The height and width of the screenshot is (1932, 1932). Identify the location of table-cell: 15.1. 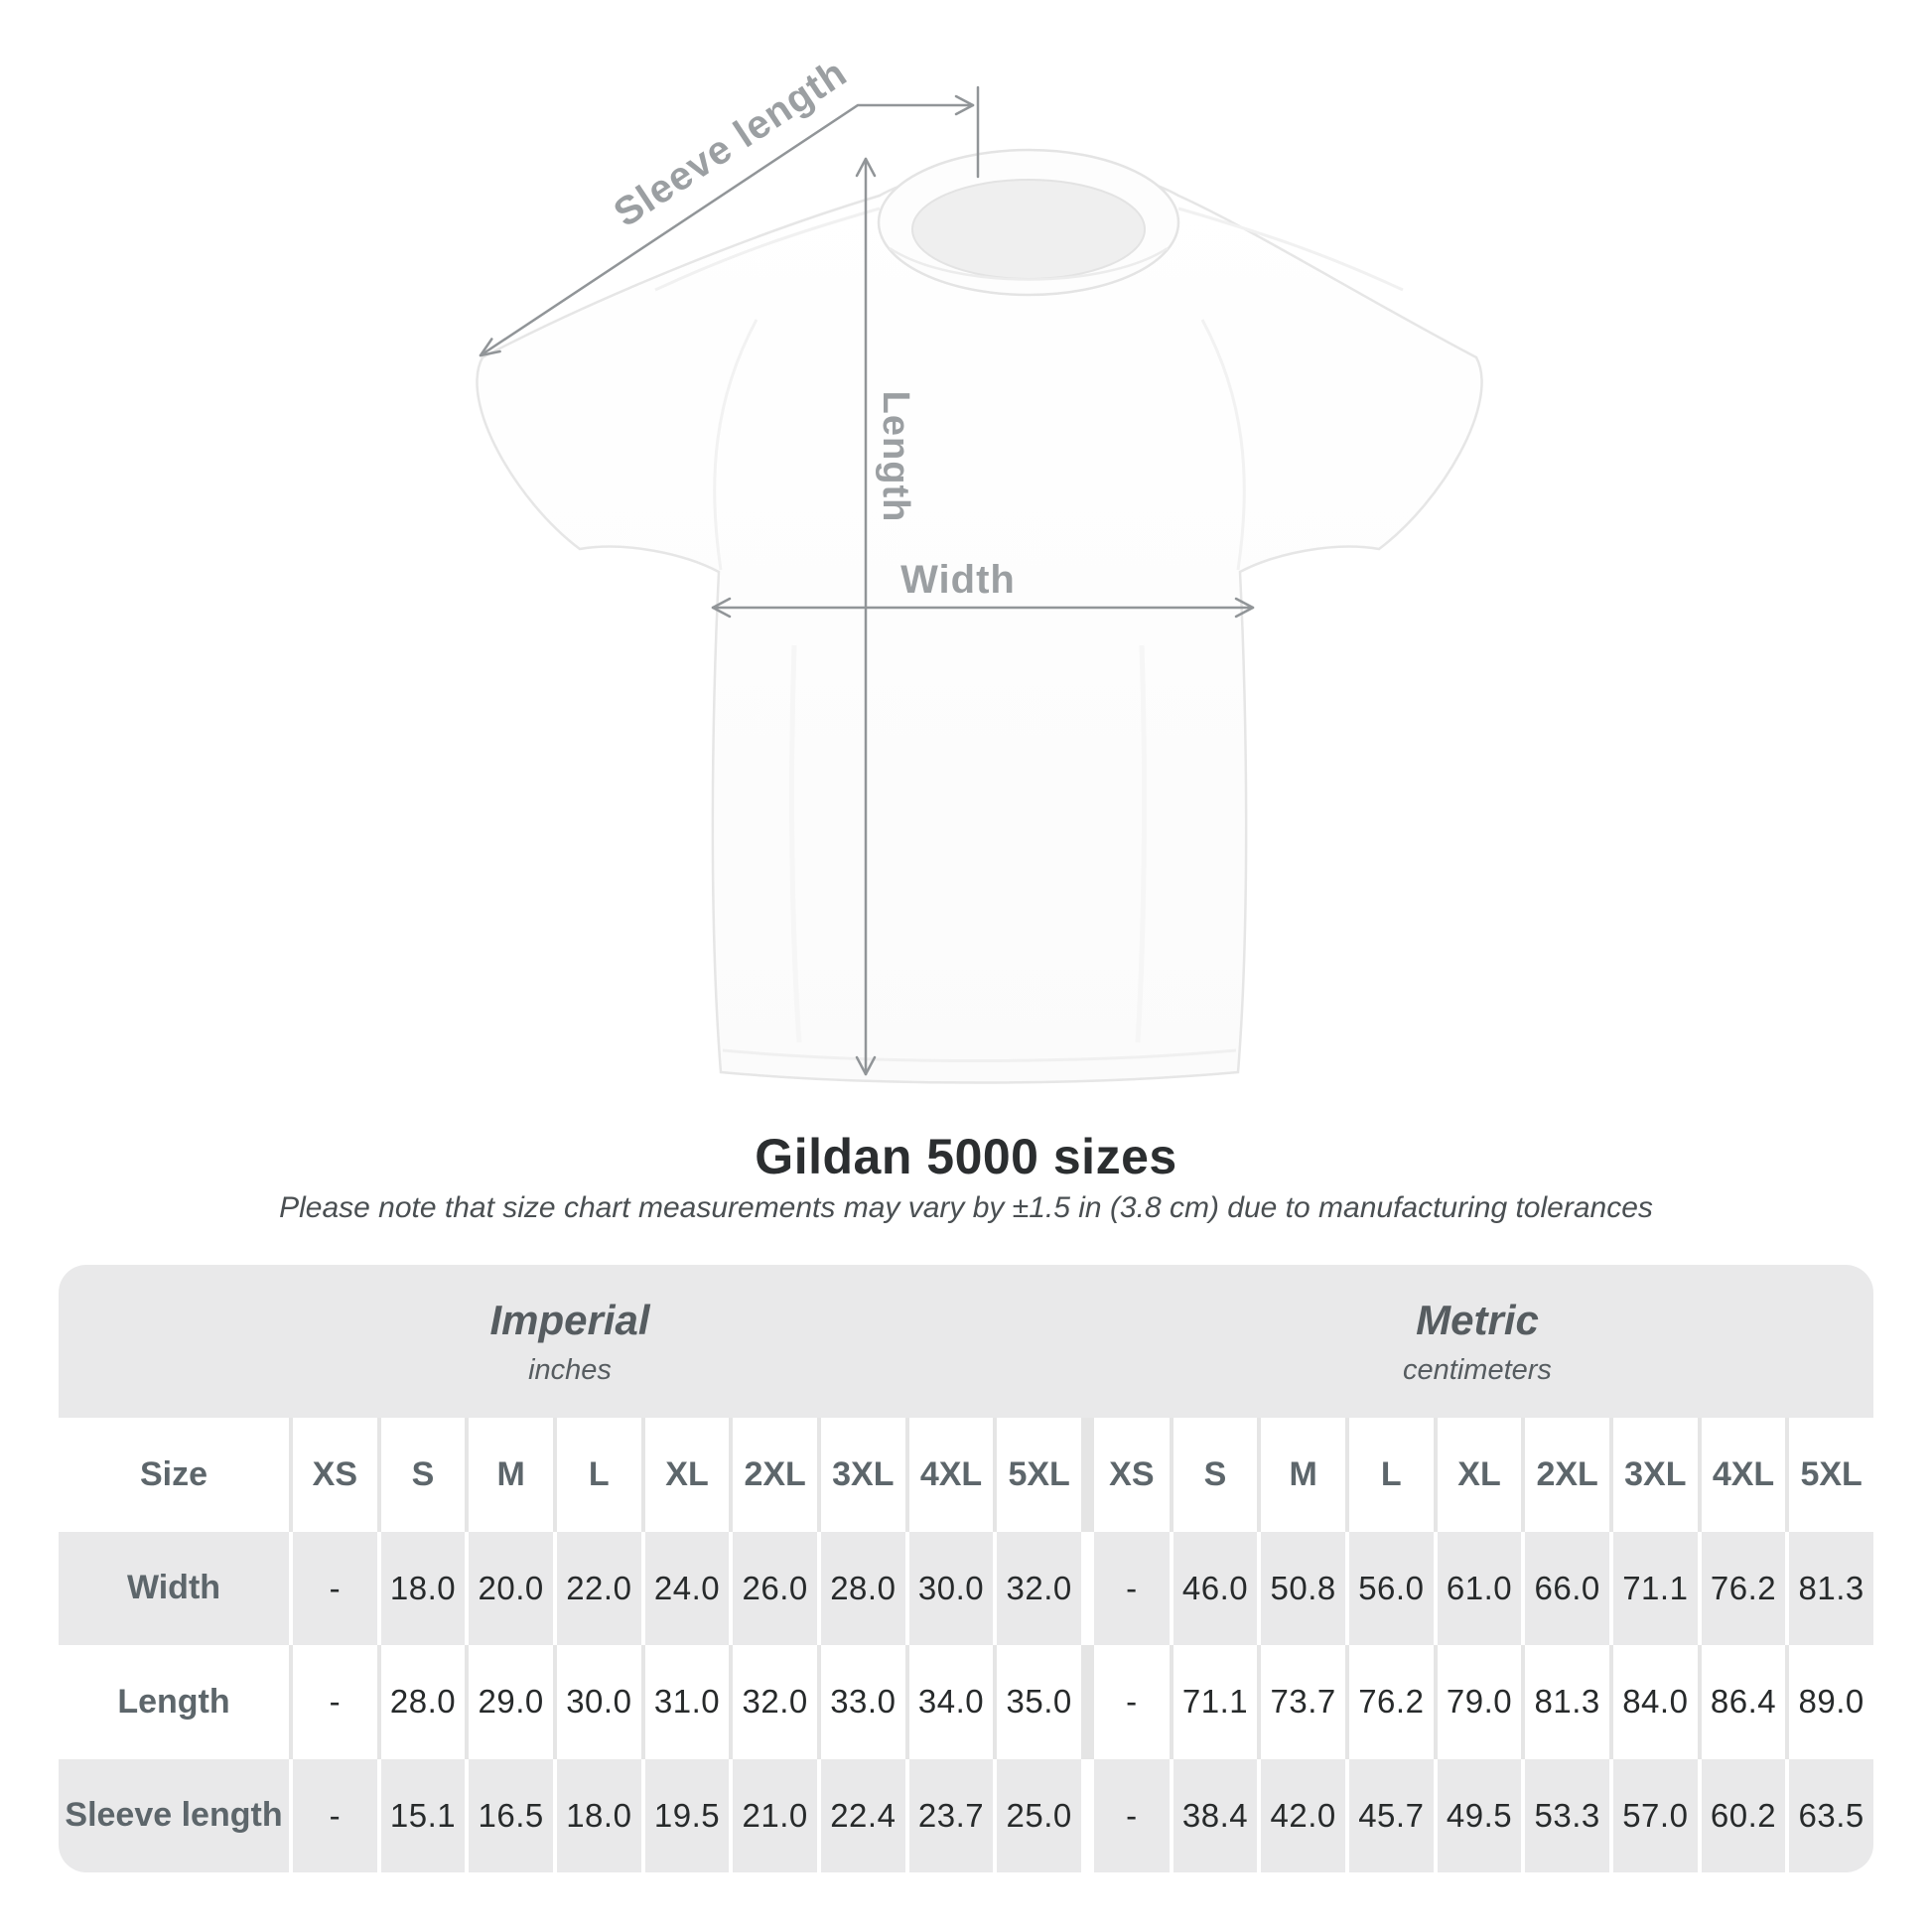
(421, 1815).